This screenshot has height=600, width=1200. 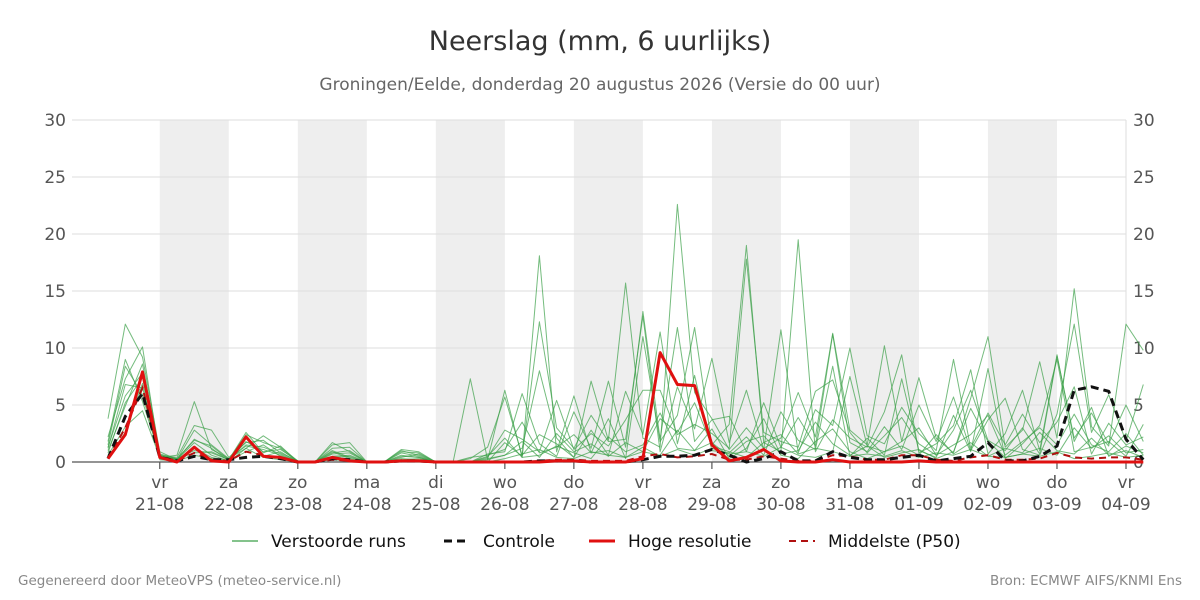 I want to click on legend-label-high-res: Hoge resolutie, so click(x=690, y=542).